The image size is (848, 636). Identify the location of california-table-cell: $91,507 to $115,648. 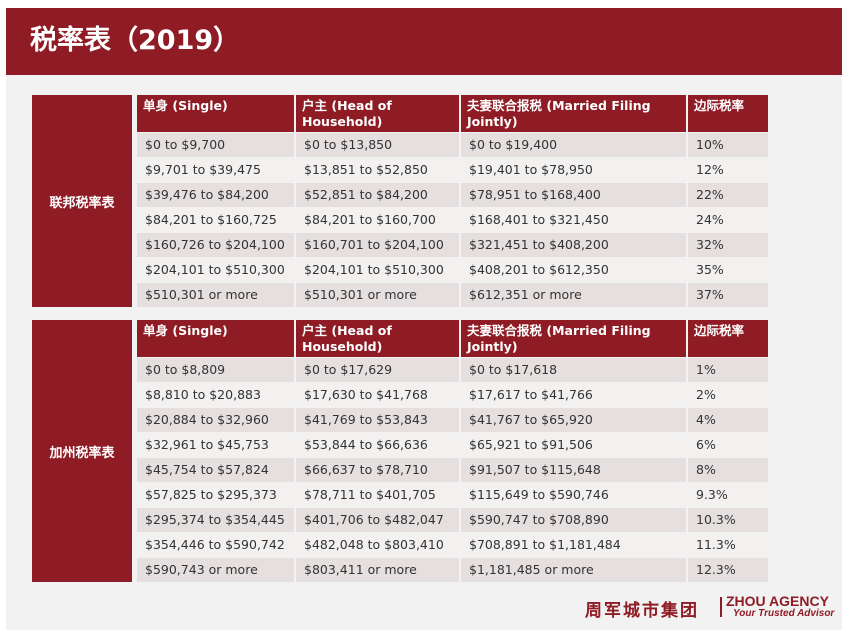
(573, 470).